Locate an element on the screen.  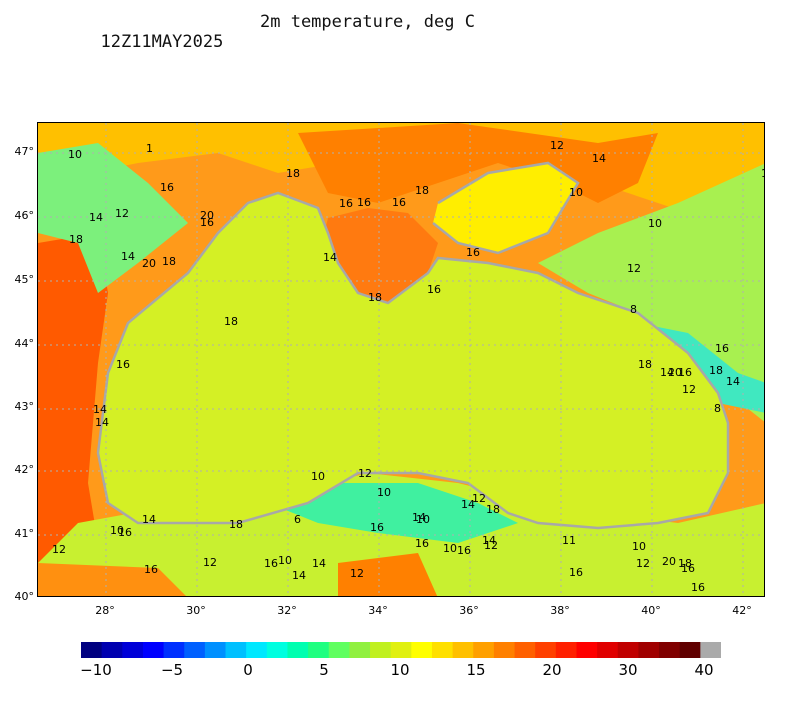
lat-tick-label: 42° is located at coordinates (24, 469).